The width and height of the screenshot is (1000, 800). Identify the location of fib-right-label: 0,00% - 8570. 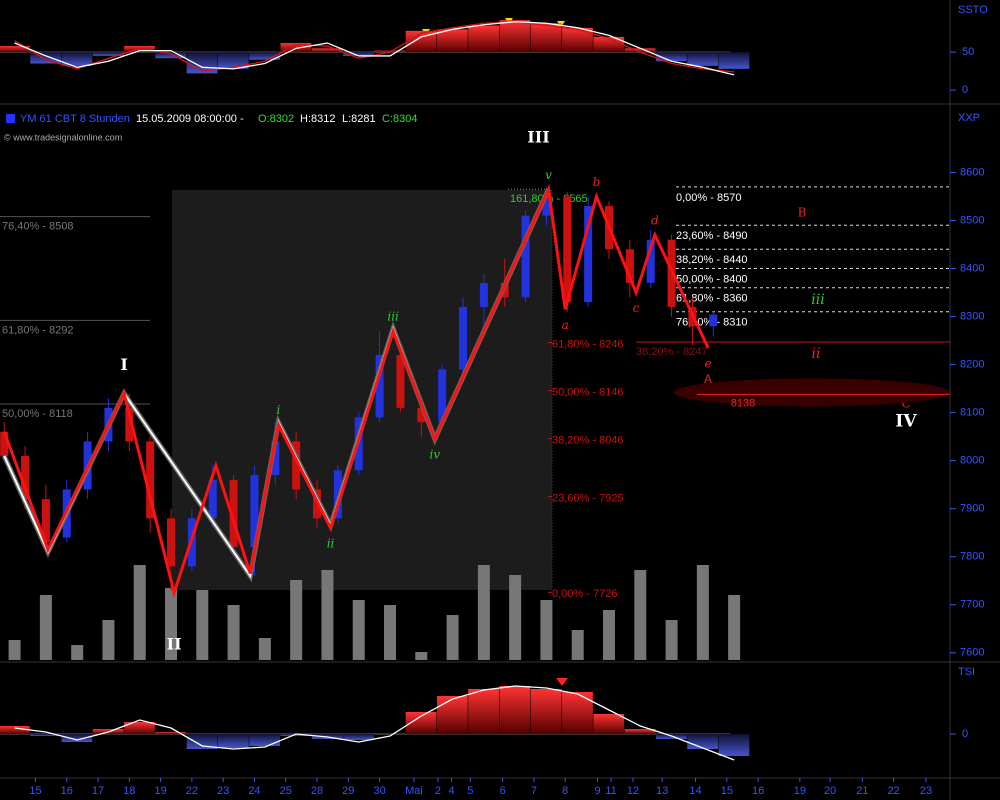
(708, 198).